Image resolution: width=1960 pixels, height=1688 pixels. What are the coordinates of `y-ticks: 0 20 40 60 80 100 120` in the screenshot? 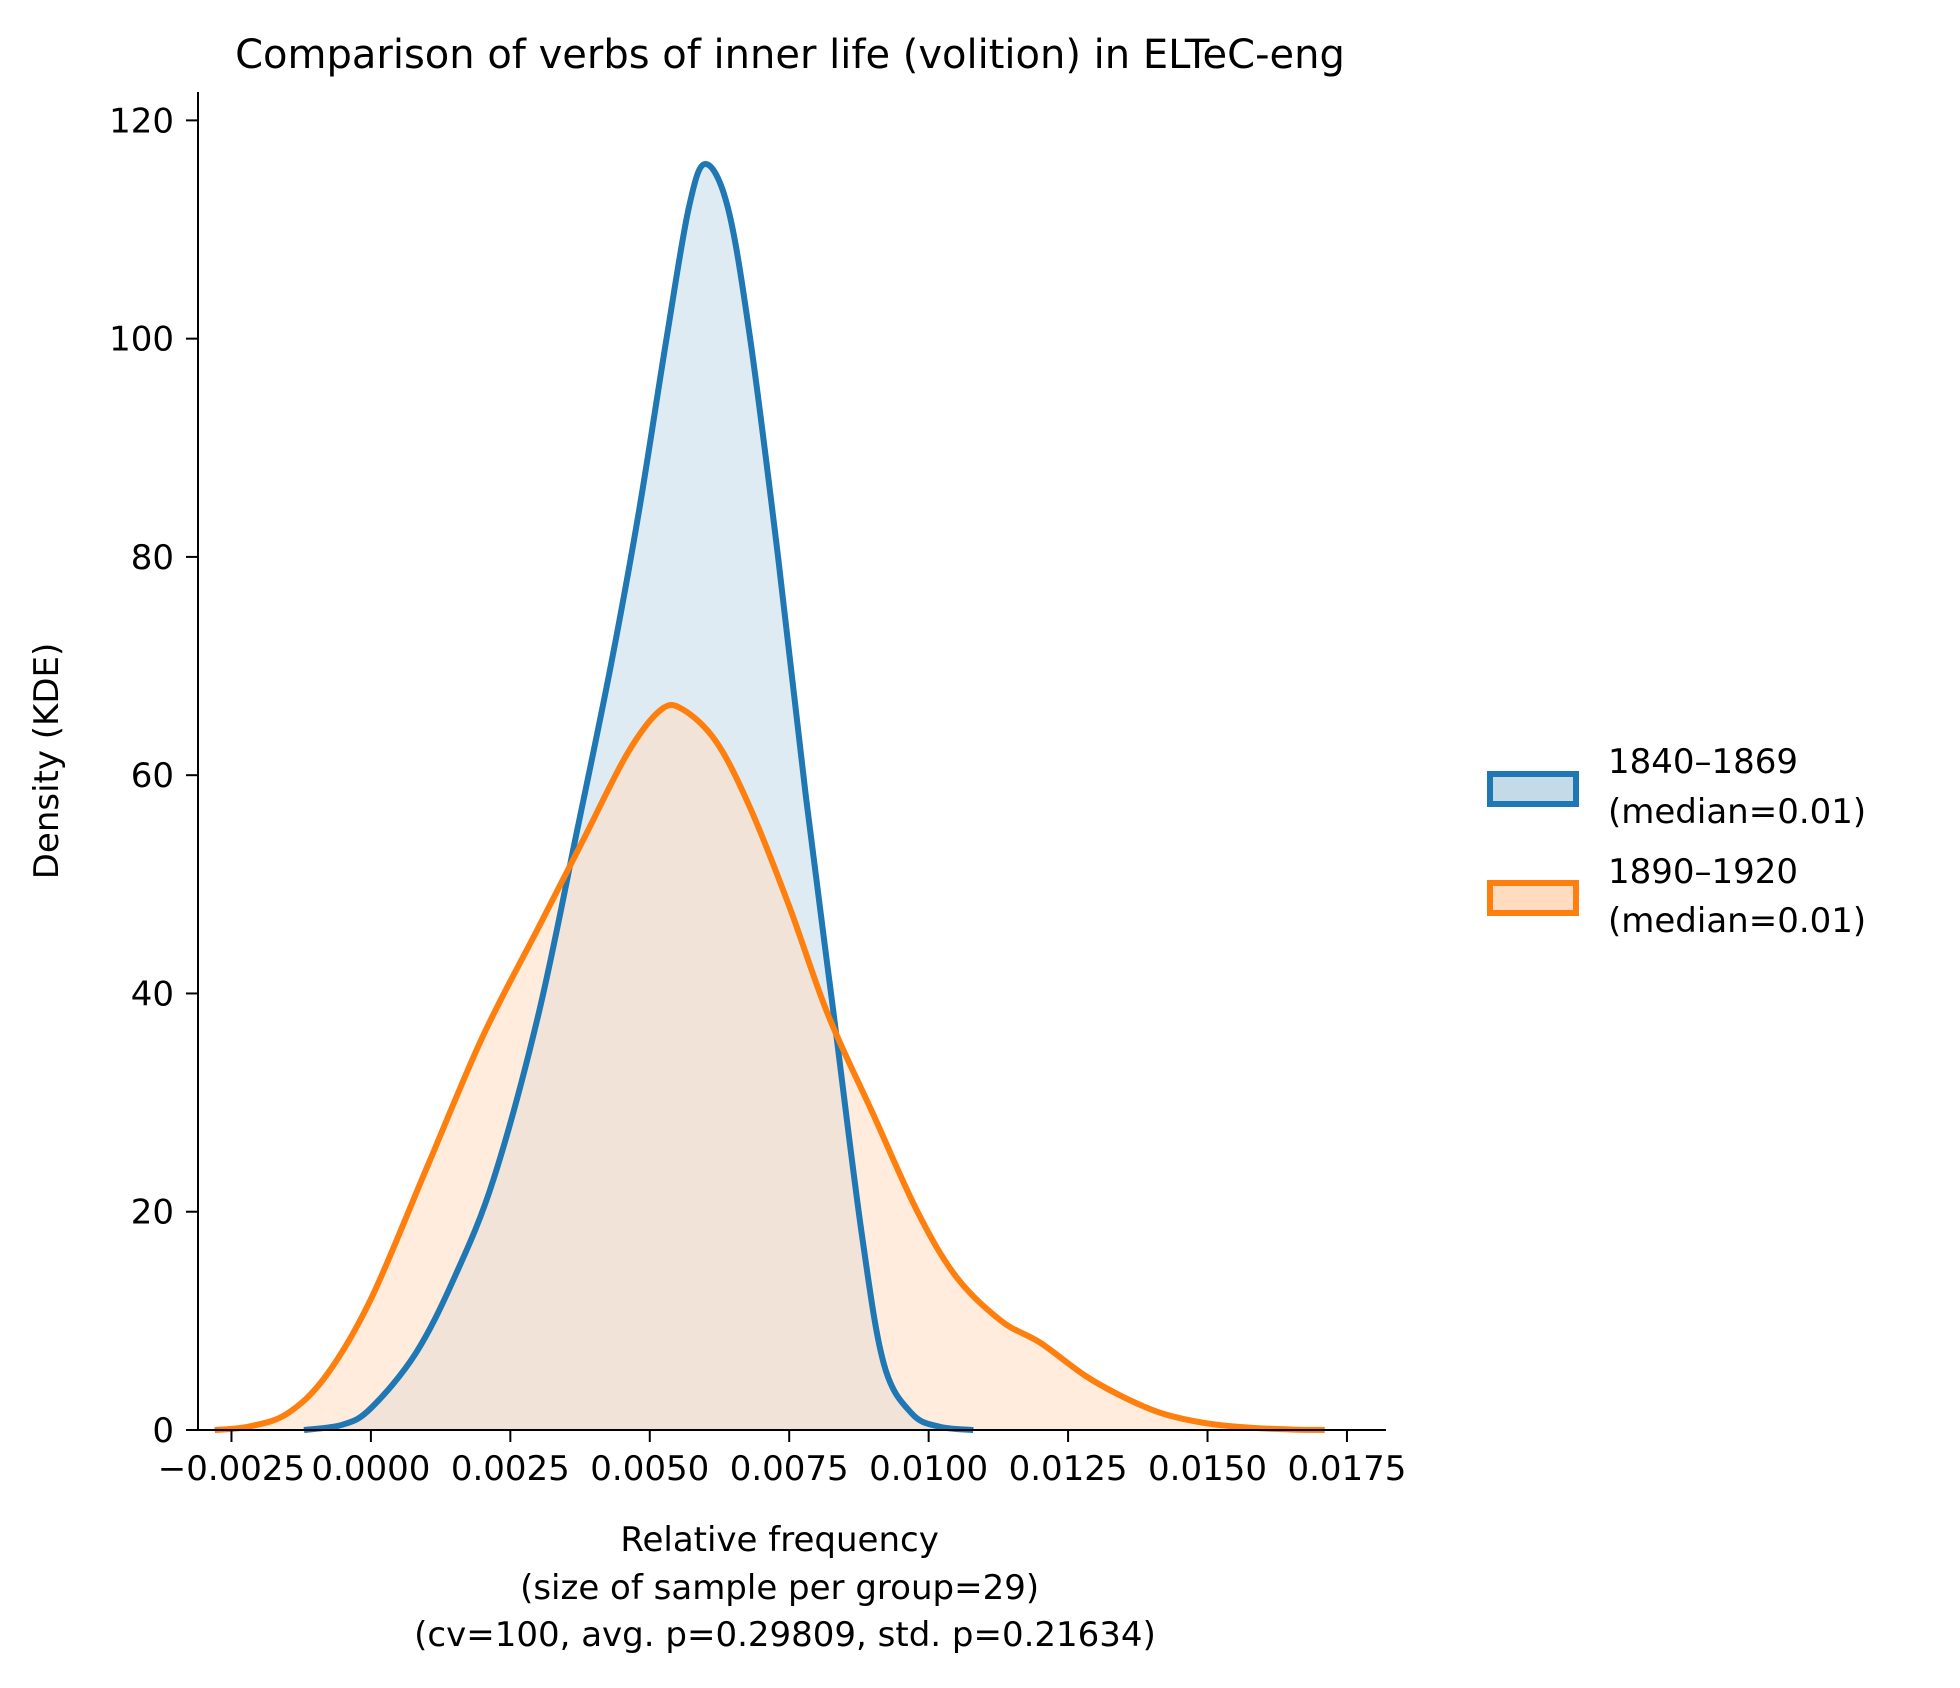 It's located at (153, 776).